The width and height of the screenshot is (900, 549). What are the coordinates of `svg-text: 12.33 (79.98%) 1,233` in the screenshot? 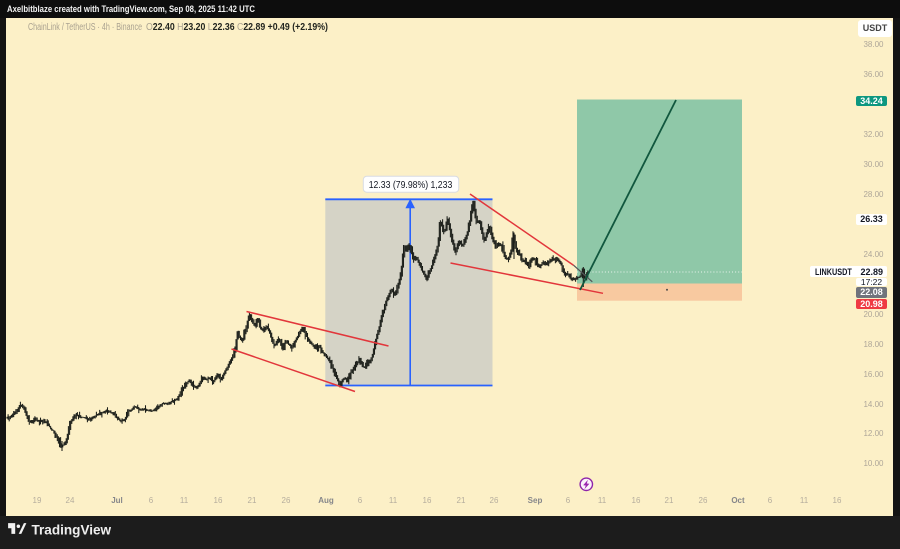 It's located at (411, 185).